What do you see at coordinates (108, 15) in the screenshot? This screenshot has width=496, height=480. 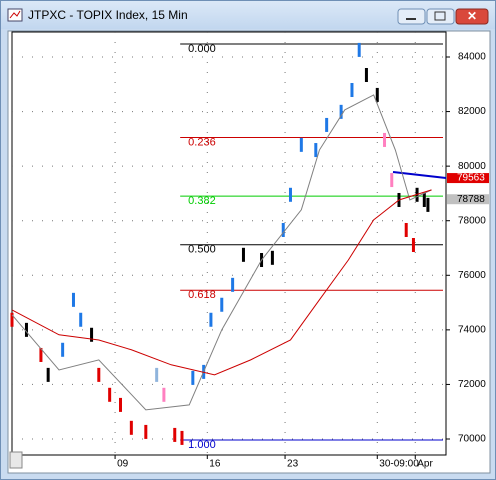 I see `window-title: JTPXC - TOPIX Index, 15 Min` at bounding box center [108, 15].